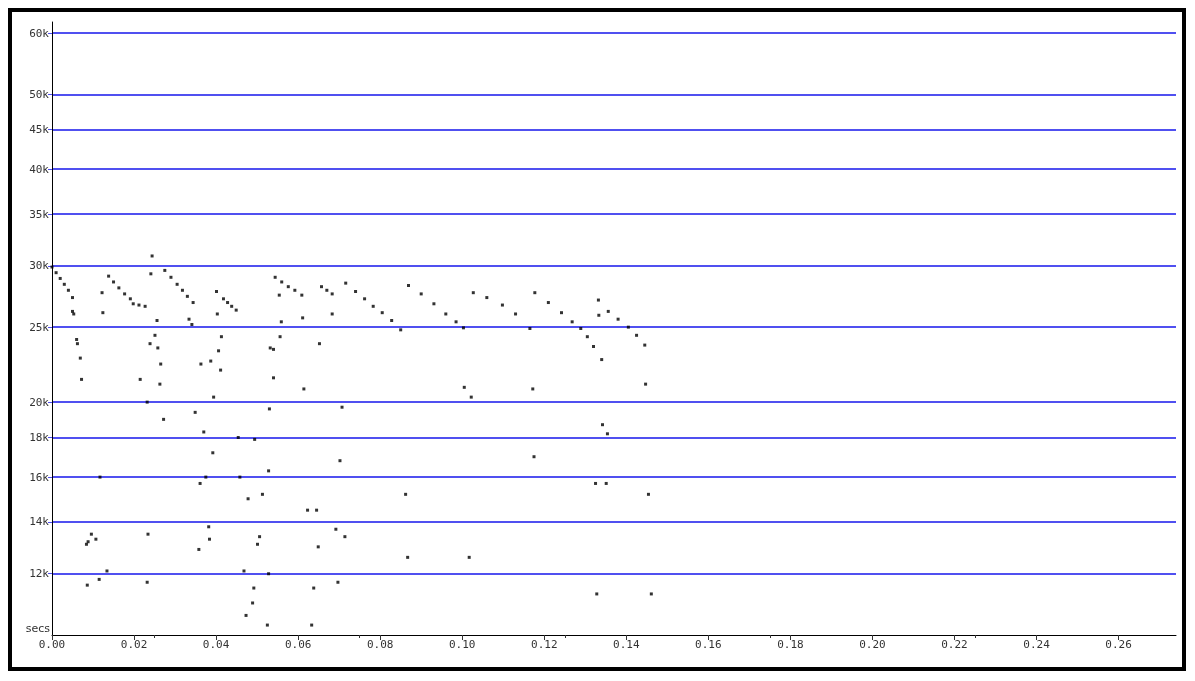  What do you see at coordinates (954, 644) in the screenshot?
I see `x-tick-label: 0.22` at bounding box center [954, 644].